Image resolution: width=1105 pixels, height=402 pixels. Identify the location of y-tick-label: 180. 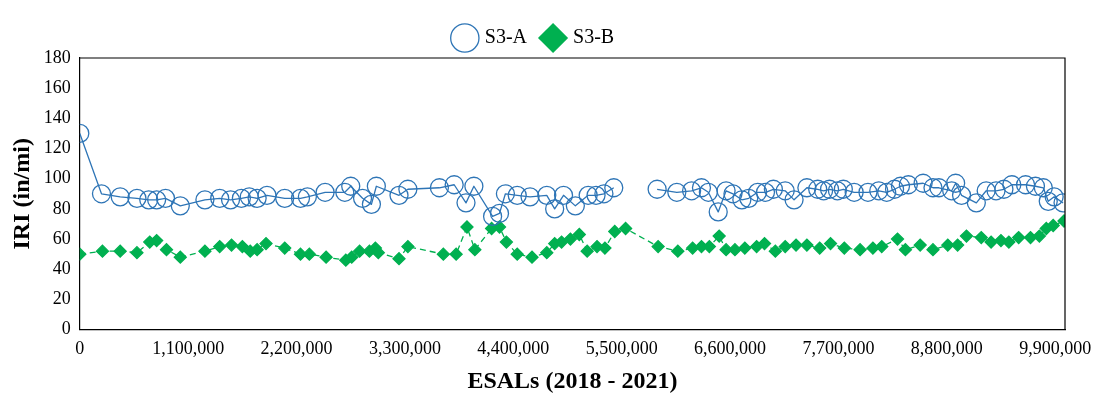
(57, 56).